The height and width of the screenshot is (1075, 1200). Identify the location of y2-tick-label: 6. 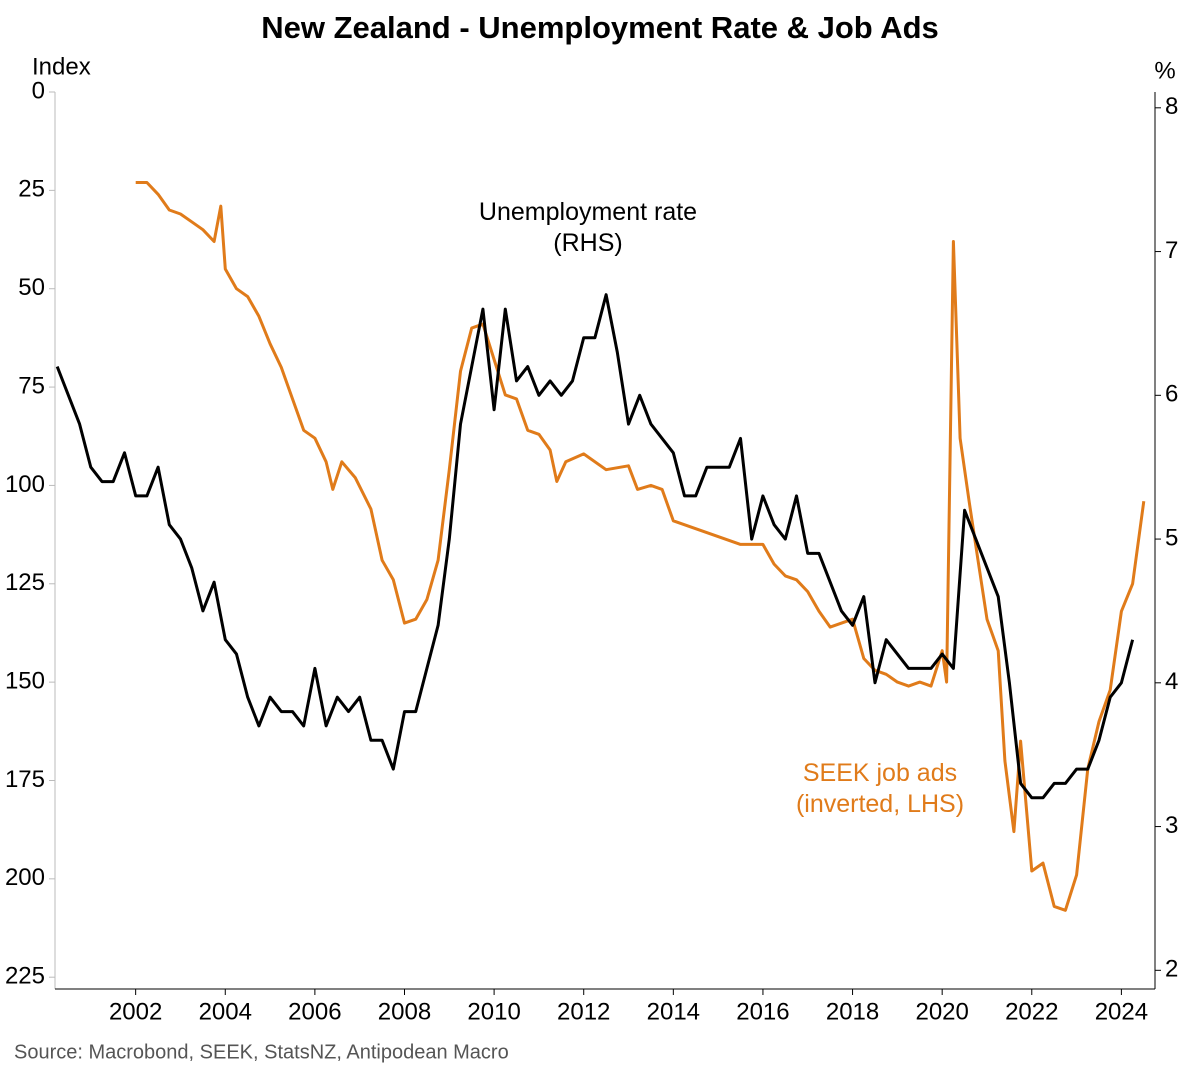
(1171, 394).